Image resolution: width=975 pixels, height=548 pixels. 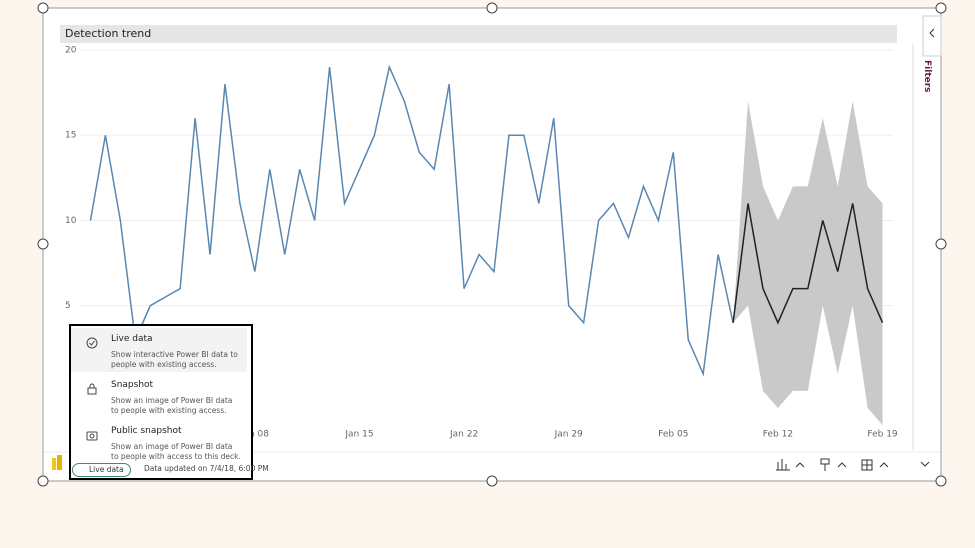 What do you see at coordinates (463, 435) in the screenshot?
I see `x-tick-label: Jan 22` at bounding box center [463, 435].